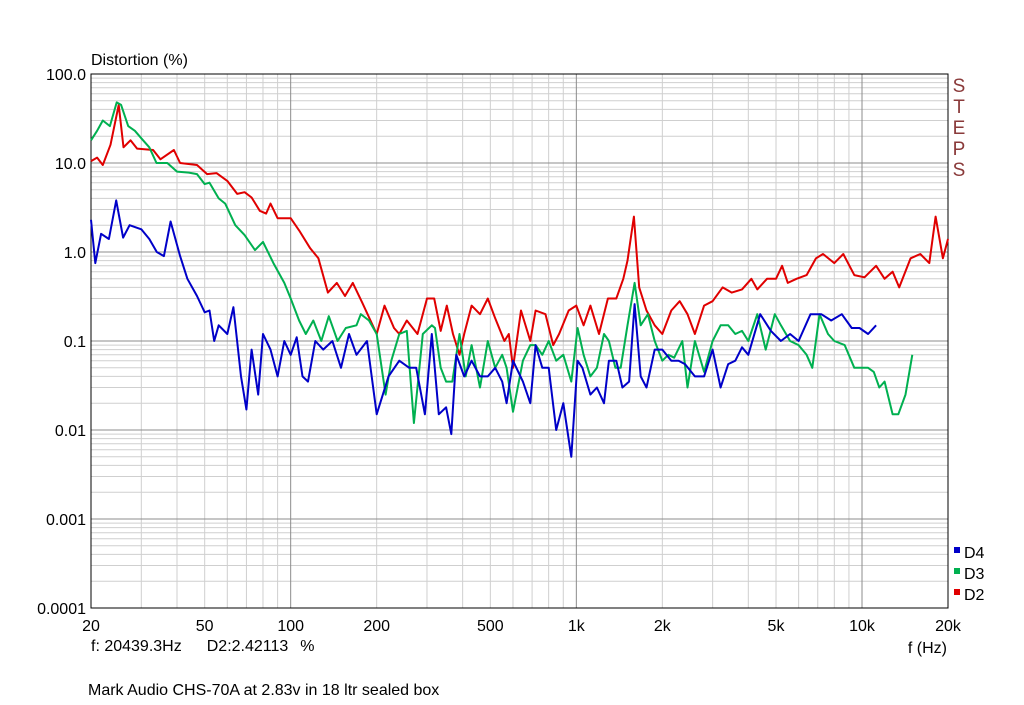 The image size is (1024, 705). I want to click on cursor-frequency: f: 20439.3Hz, so click(136, 646).